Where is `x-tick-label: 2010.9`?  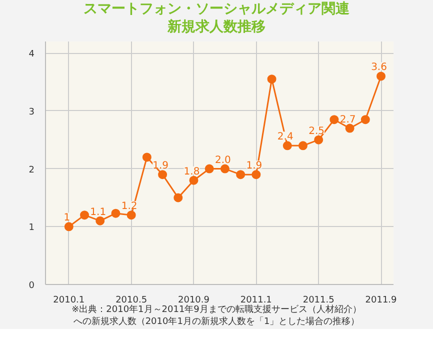
x-tick-label: 2010.9 is located at coordinates (194, 301).